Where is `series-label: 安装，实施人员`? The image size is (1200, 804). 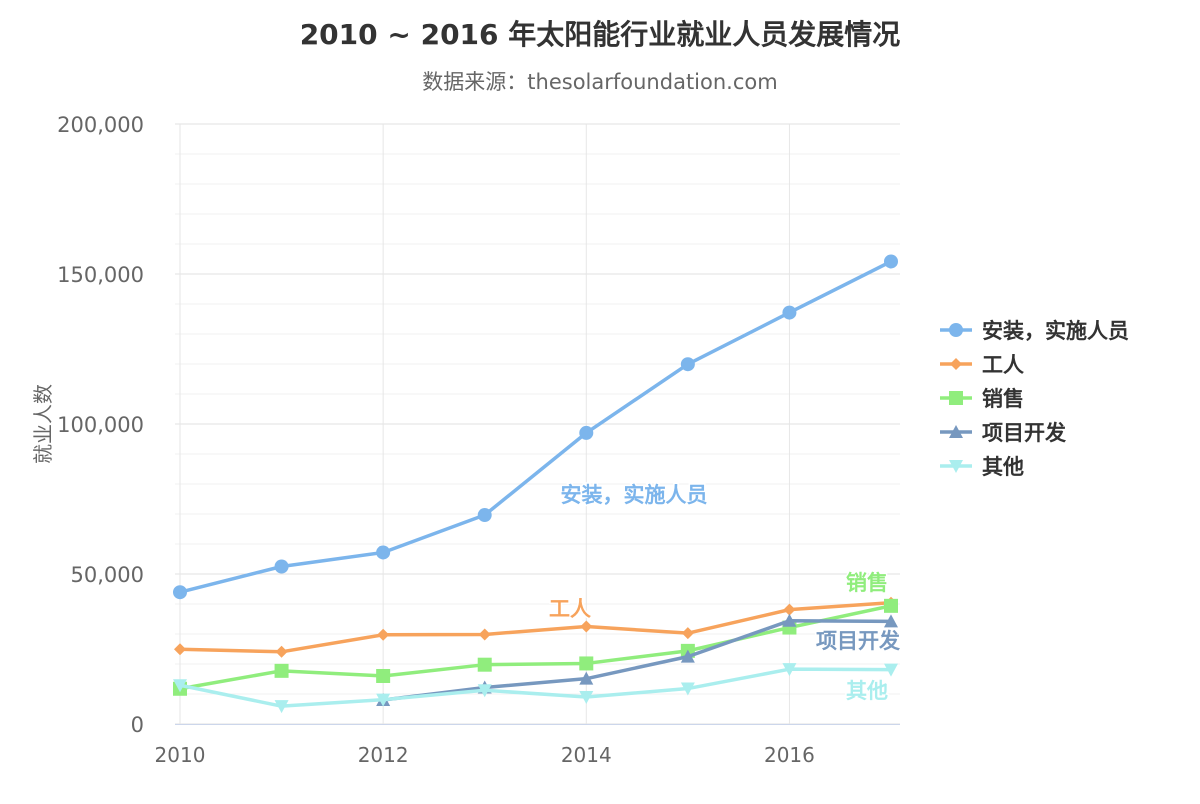 series-label: 安装，实施人员 is located at coordinates (634, 495).